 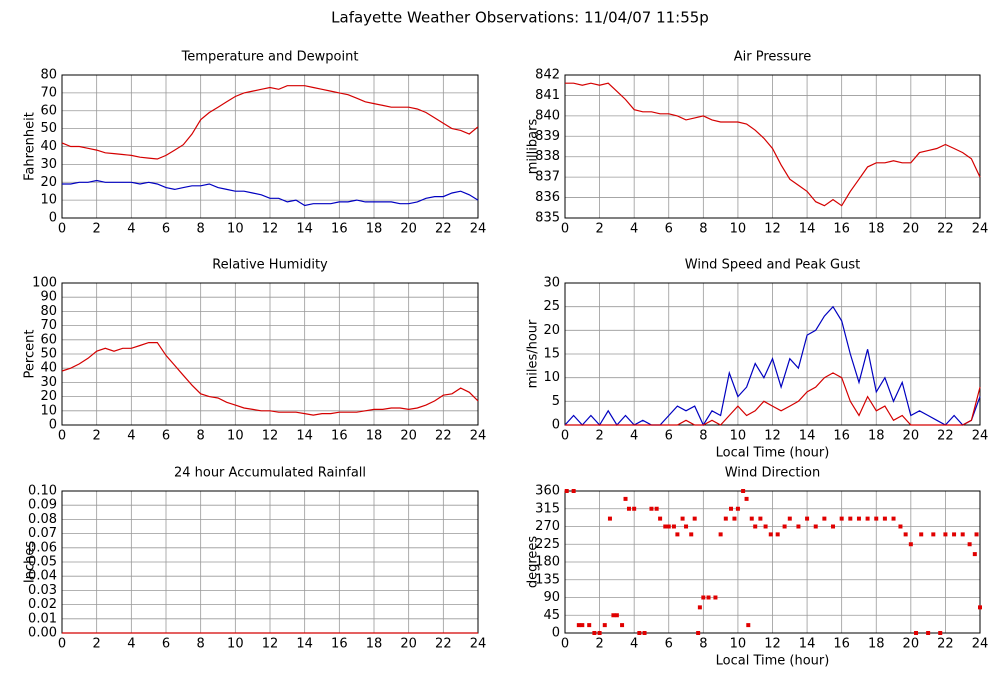 What do you see at coordinates (547, 218) in the screenshot?
I see `y-tick-label: 835` at bounding box center [547, 218].